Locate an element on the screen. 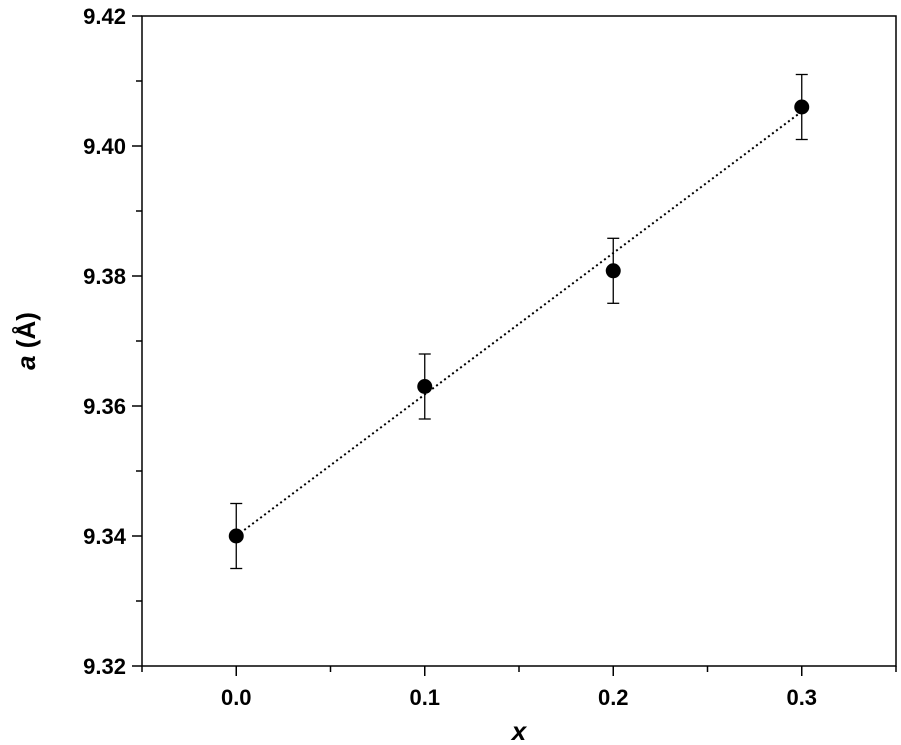 The height and width of the screenshot is (745, 901). y-tick-label-5: 9.42 is located at coordinates (104, 16).